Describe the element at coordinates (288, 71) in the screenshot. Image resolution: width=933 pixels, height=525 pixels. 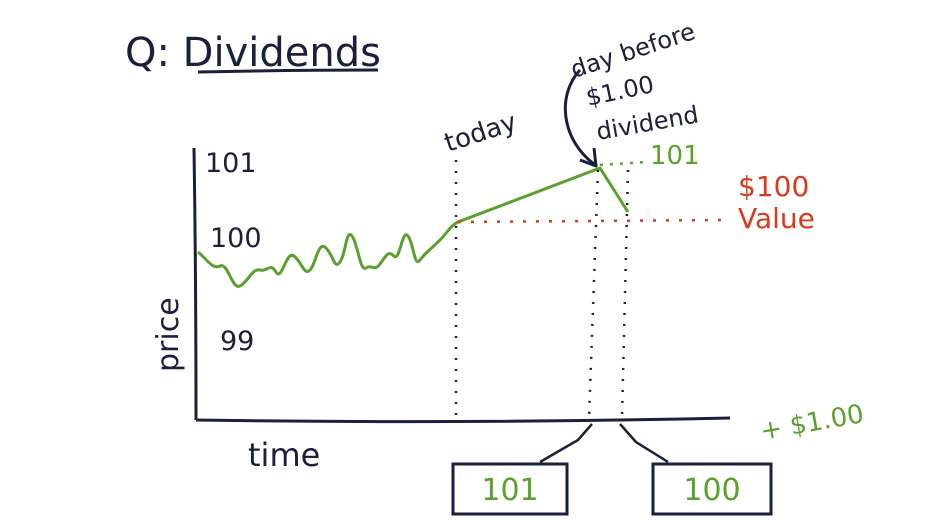
I see `title-underline` at that location.